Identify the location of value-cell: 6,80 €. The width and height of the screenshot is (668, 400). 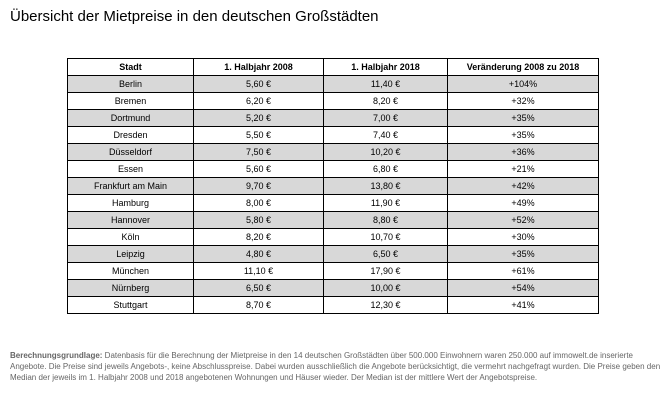
(385, 169).